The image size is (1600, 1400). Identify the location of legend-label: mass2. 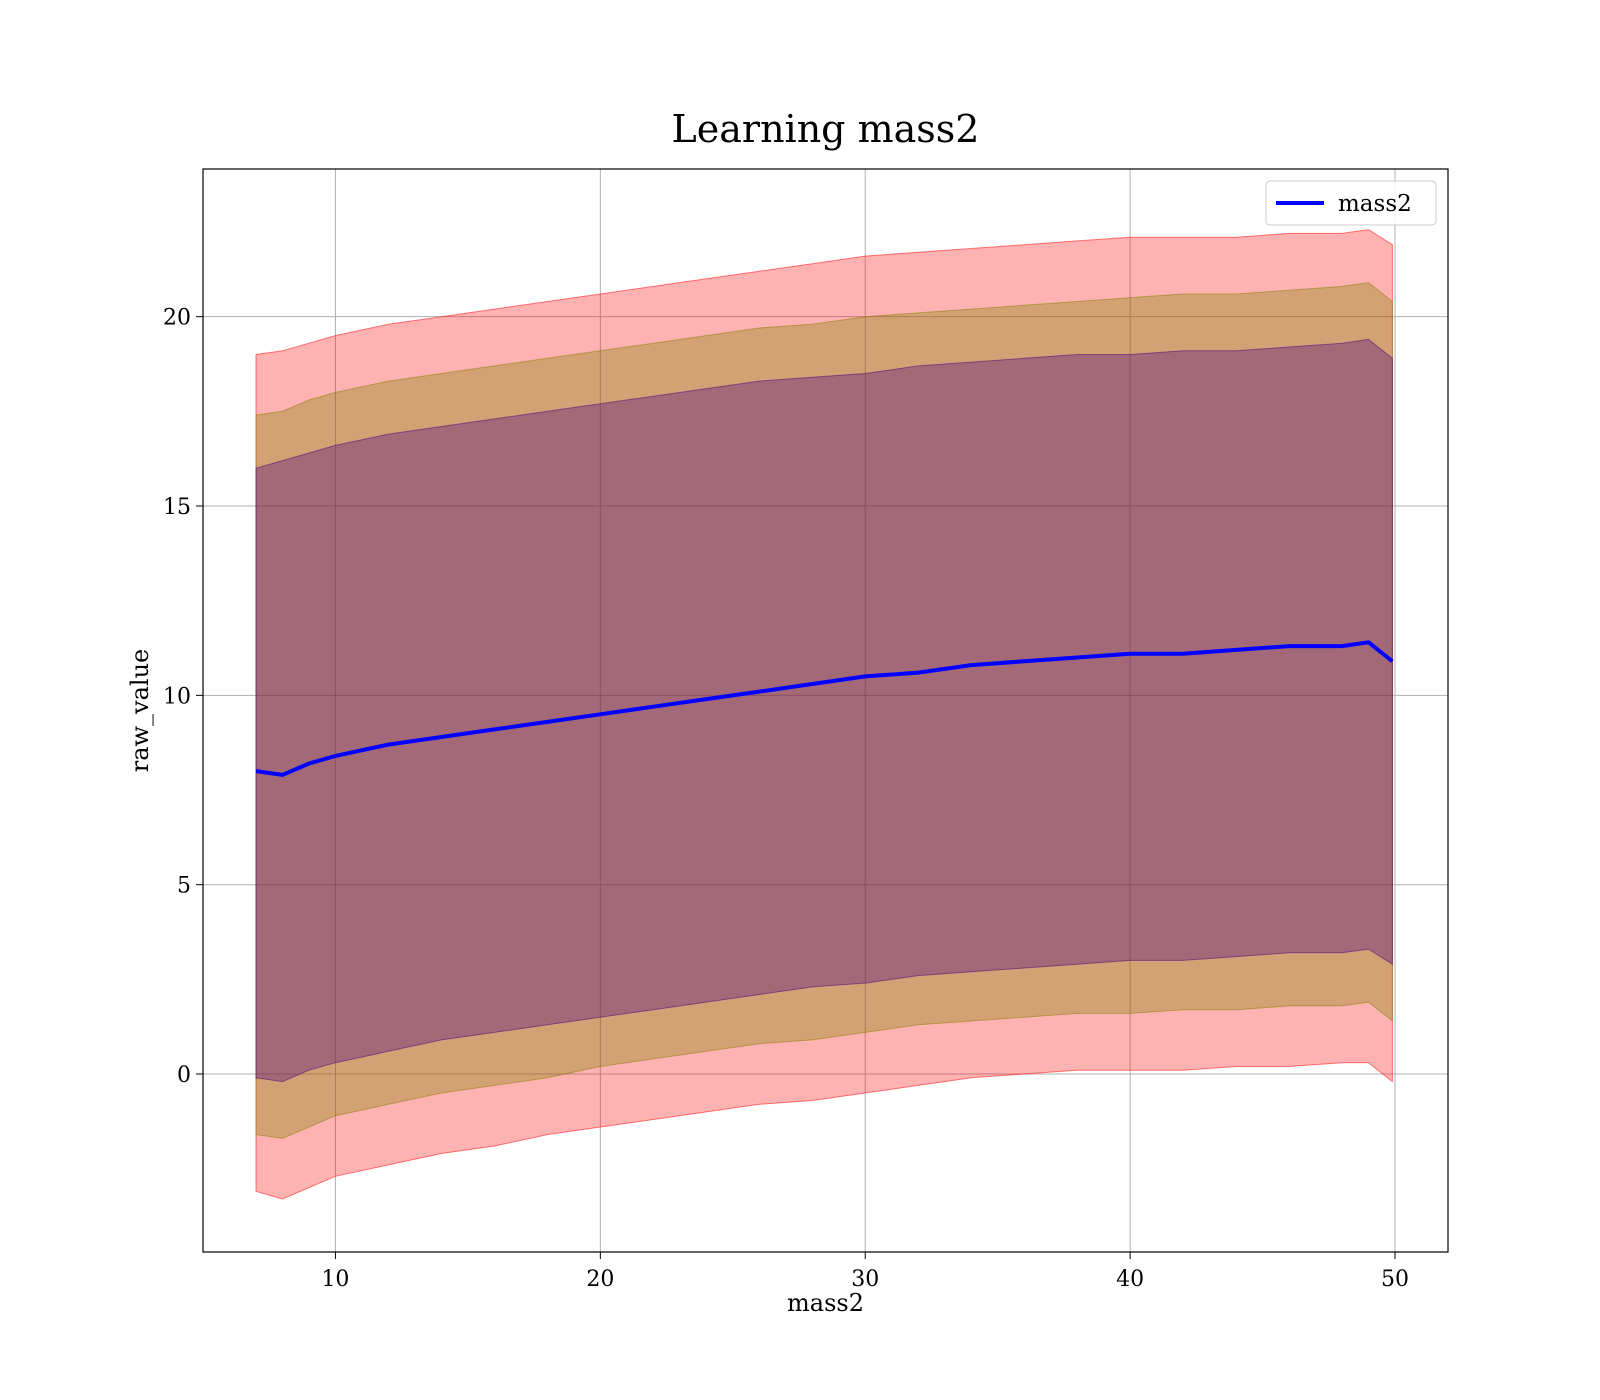
(1375, 204).